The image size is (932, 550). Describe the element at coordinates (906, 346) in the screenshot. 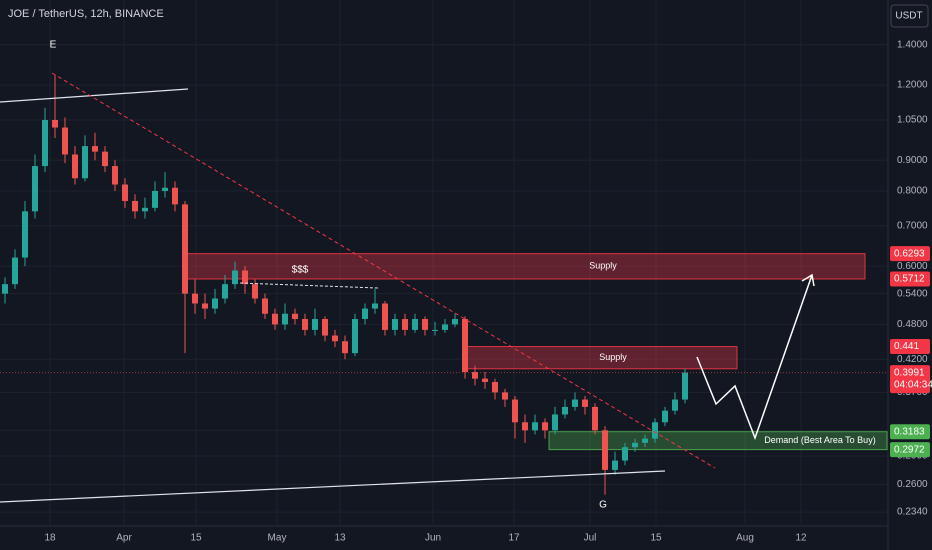

I see `price-label: 0.441` at that location.